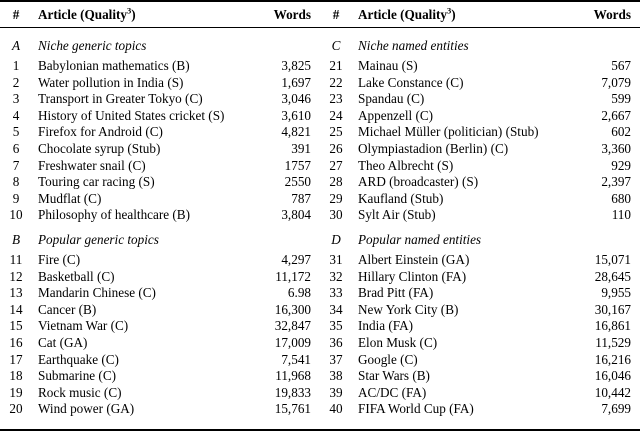  Describe the element at coordinates (70, 198) in the screenshot. I see `article-name: Mudflat (C)` at that location.